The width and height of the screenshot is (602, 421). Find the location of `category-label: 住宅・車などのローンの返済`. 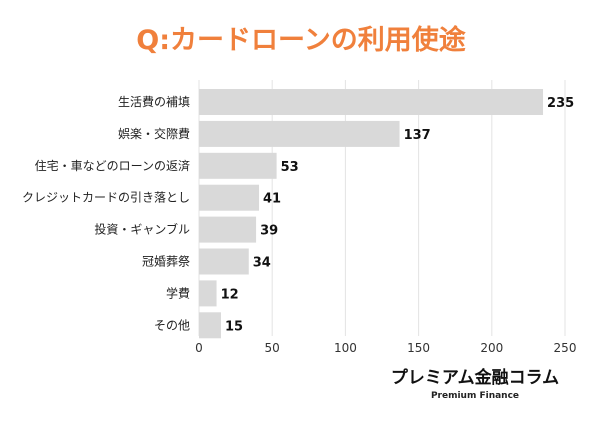

category-label: 住宅・車などのローンの返済 is located at coordinates (112, 165).